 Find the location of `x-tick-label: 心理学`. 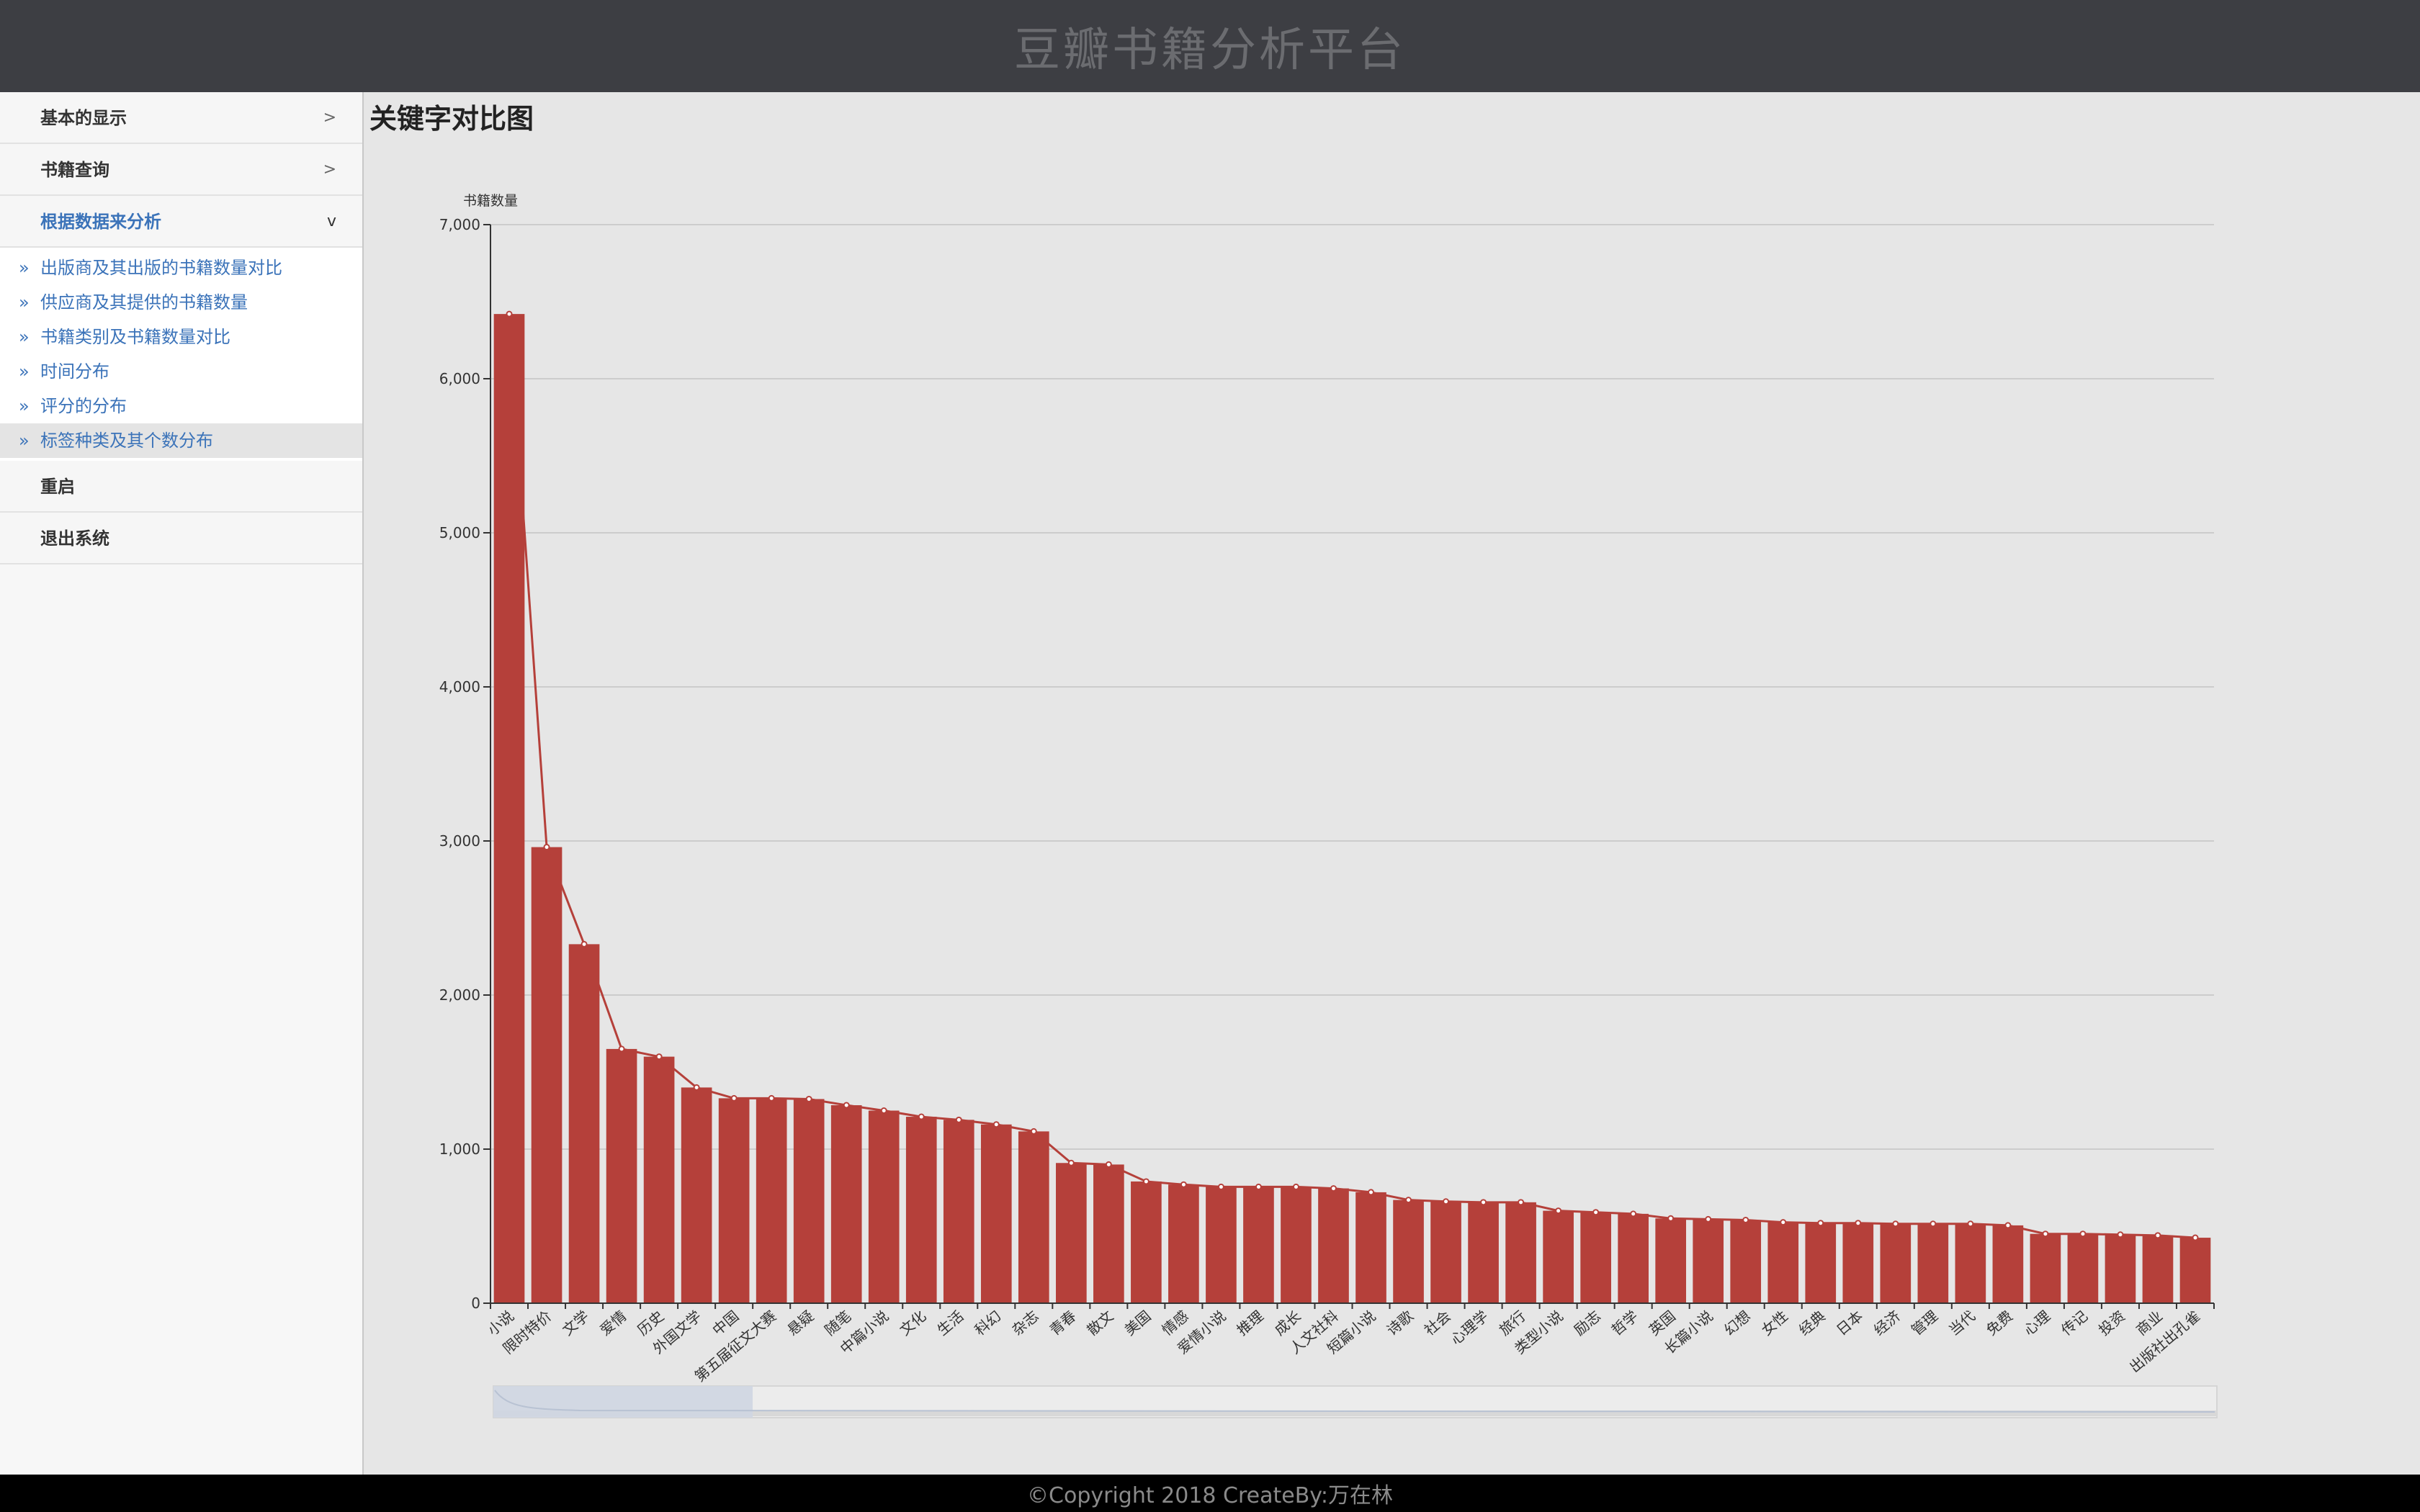

x-tick-label: 心理学 is located at coordinates (1469, 1327).